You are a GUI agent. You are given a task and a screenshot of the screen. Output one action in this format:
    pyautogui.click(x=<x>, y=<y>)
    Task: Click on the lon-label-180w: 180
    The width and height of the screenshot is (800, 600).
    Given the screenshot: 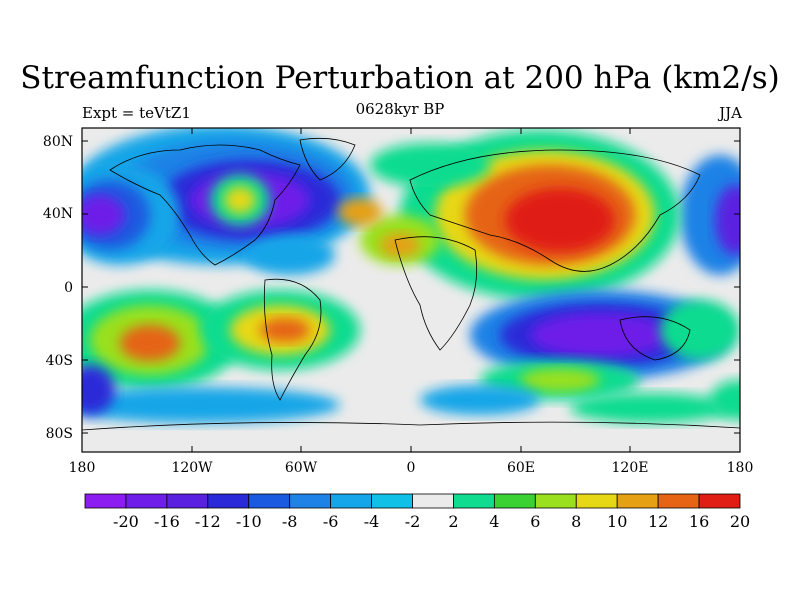 What is the action you would take?
    pyautogui.click(x=82, y=468)
    